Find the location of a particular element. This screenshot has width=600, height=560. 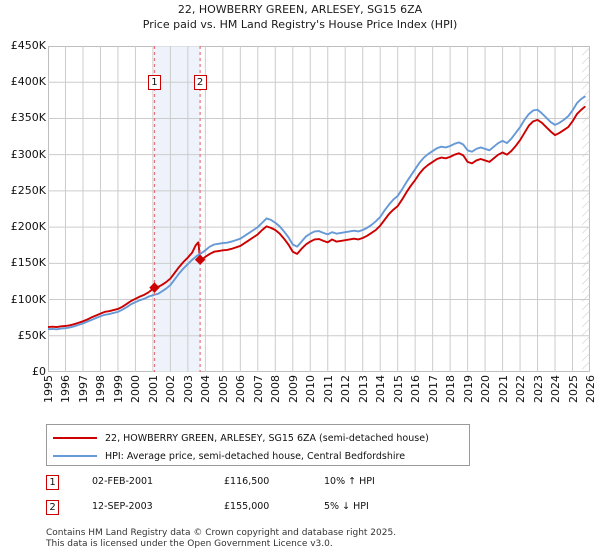

x-axis-tick: 2019 is located at coordinates (468, 389).